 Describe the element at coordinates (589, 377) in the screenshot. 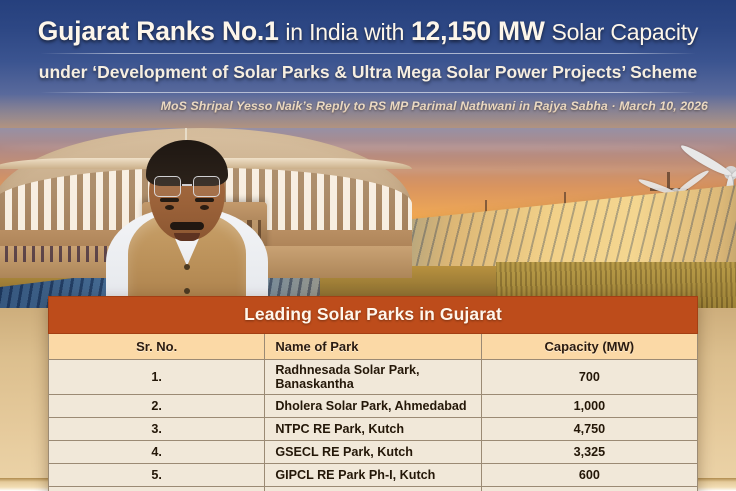

I see `cell-capacity: 700` at that location.